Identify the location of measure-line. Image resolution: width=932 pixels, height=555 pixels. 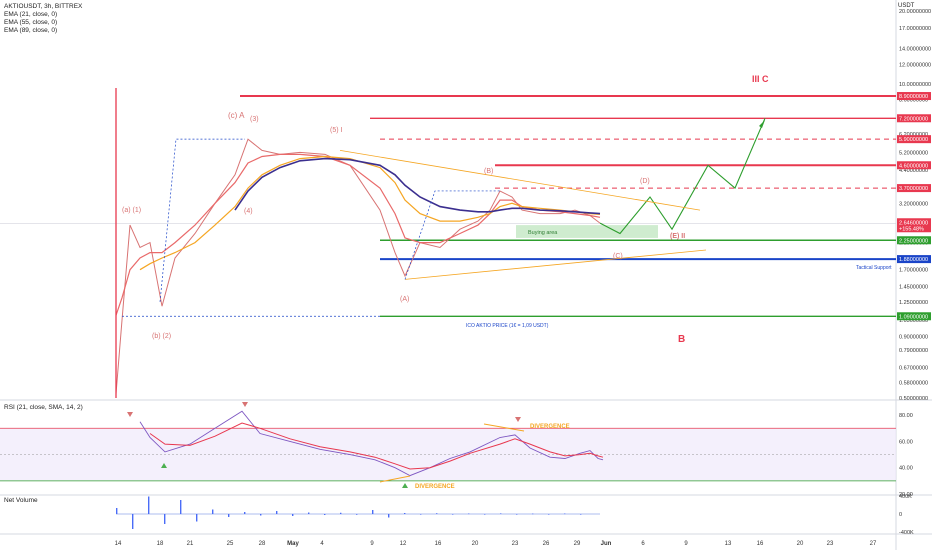
(202, 220).